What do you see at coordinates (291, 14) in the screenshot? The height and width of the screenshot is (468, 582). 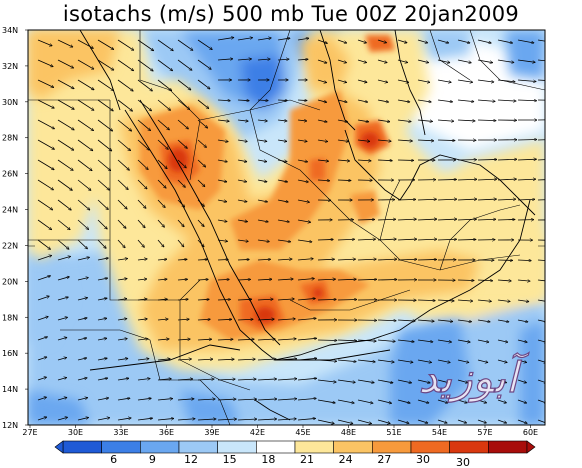 I see `map-title: isotachs (m/s) 500 mb Tue 00Z 20jan2009` at bounding box center [291, 14].